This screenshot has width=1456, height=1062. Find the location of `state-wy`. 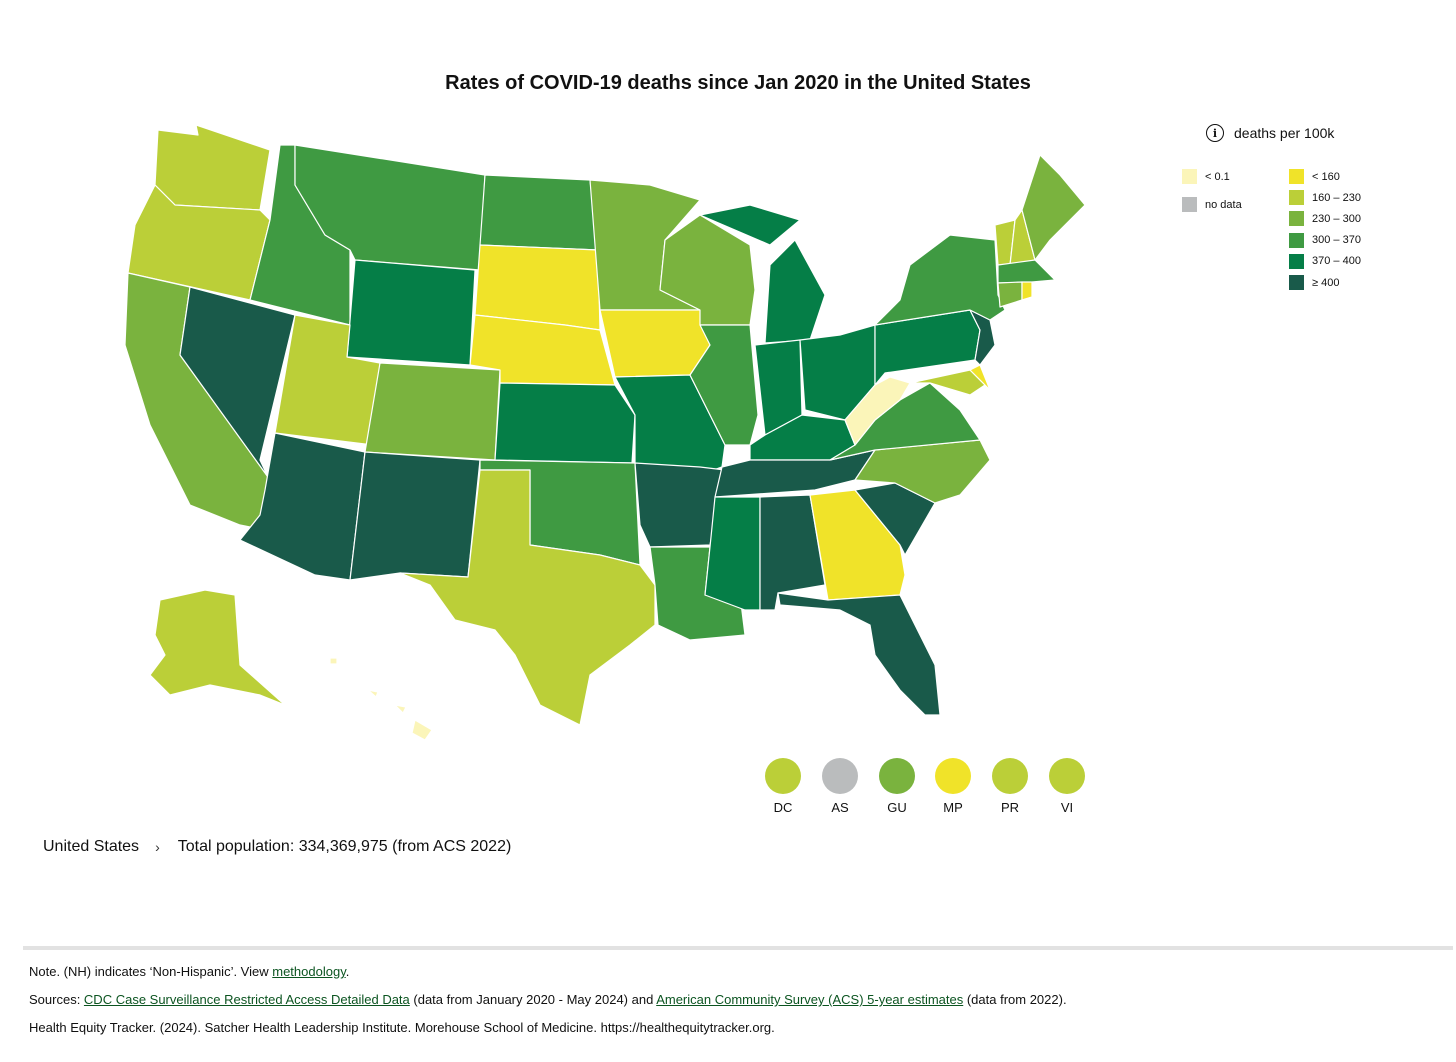

state-wy is located at coordinates (411, 312).